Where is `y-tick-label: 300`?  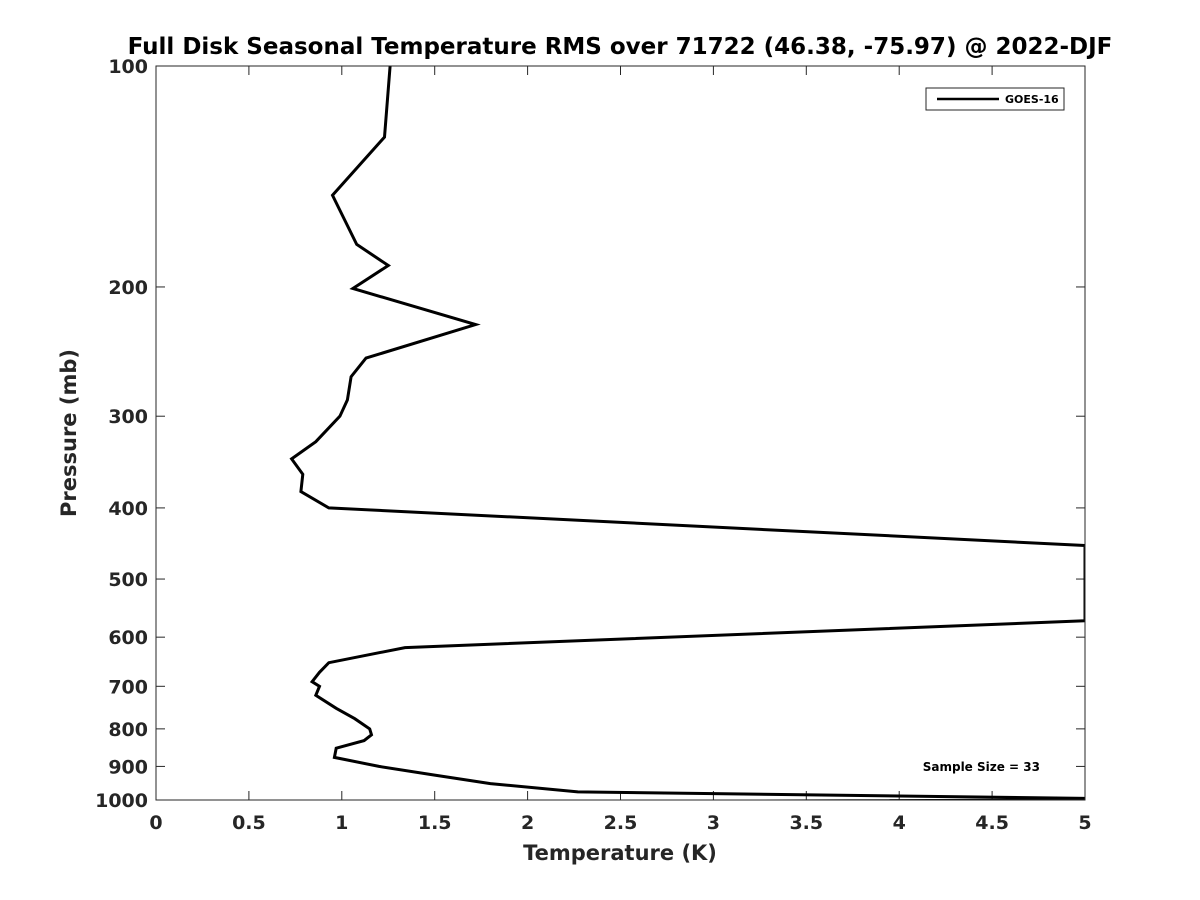
y-tick-label: 300 is located at coordinates (128, 417).